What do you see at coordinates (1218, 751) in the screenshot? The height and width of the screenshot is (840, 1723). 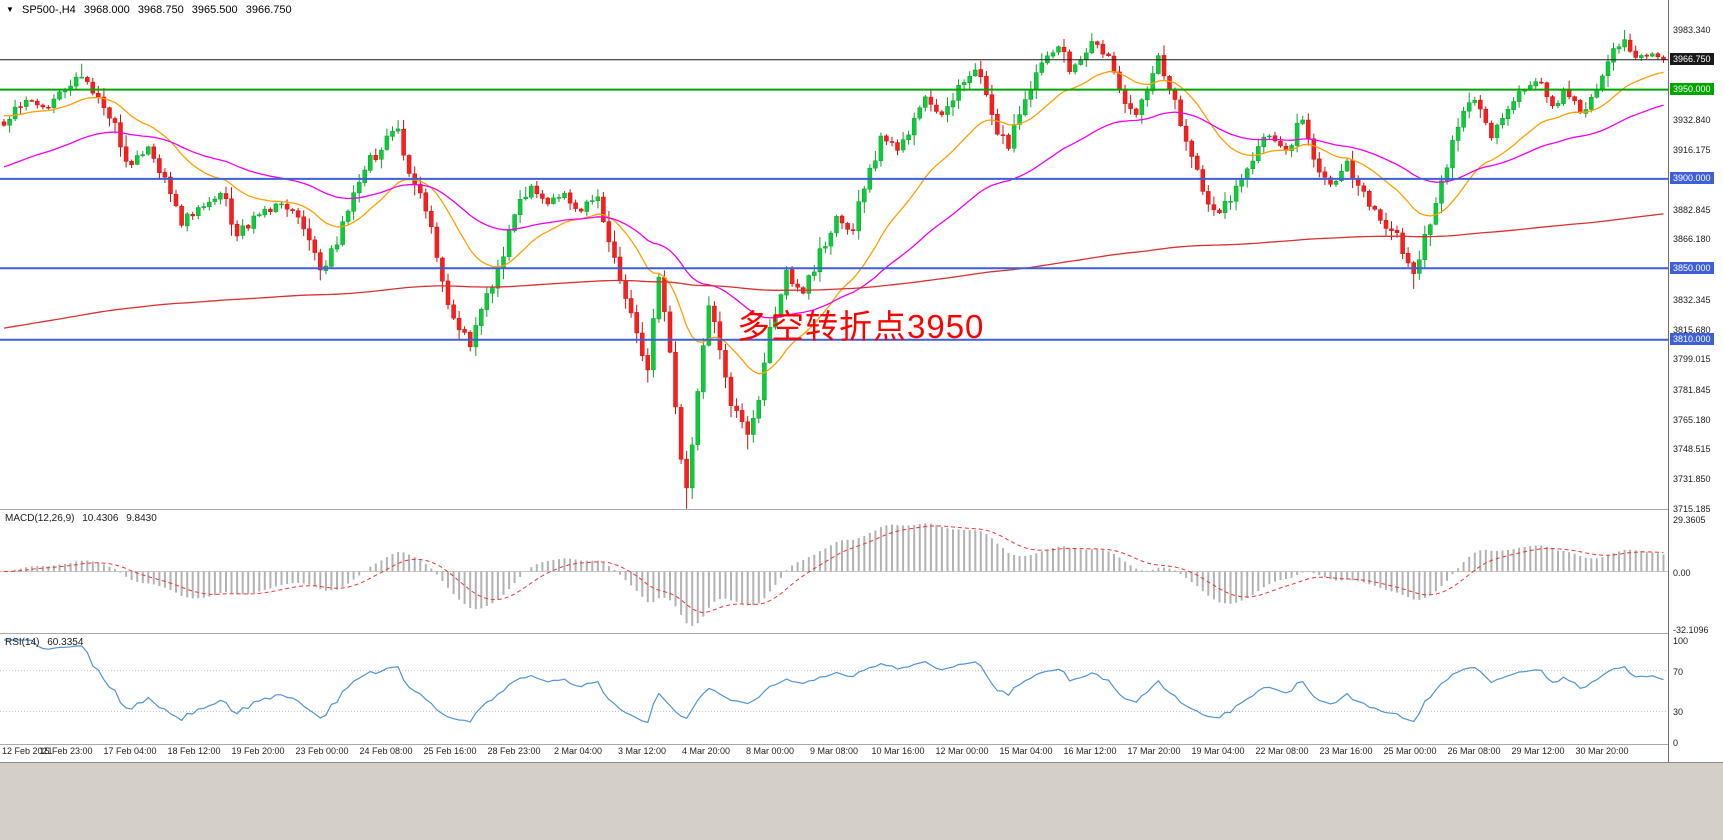 I see `time-label: 19 Mar 04:00` at bounding box center [1218, 751].